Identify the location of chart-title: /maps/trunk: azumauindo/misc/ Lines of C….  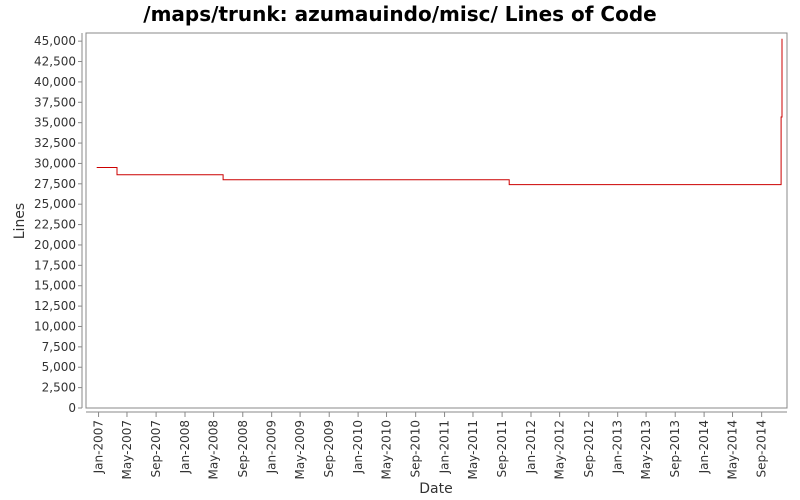
(400, 14).